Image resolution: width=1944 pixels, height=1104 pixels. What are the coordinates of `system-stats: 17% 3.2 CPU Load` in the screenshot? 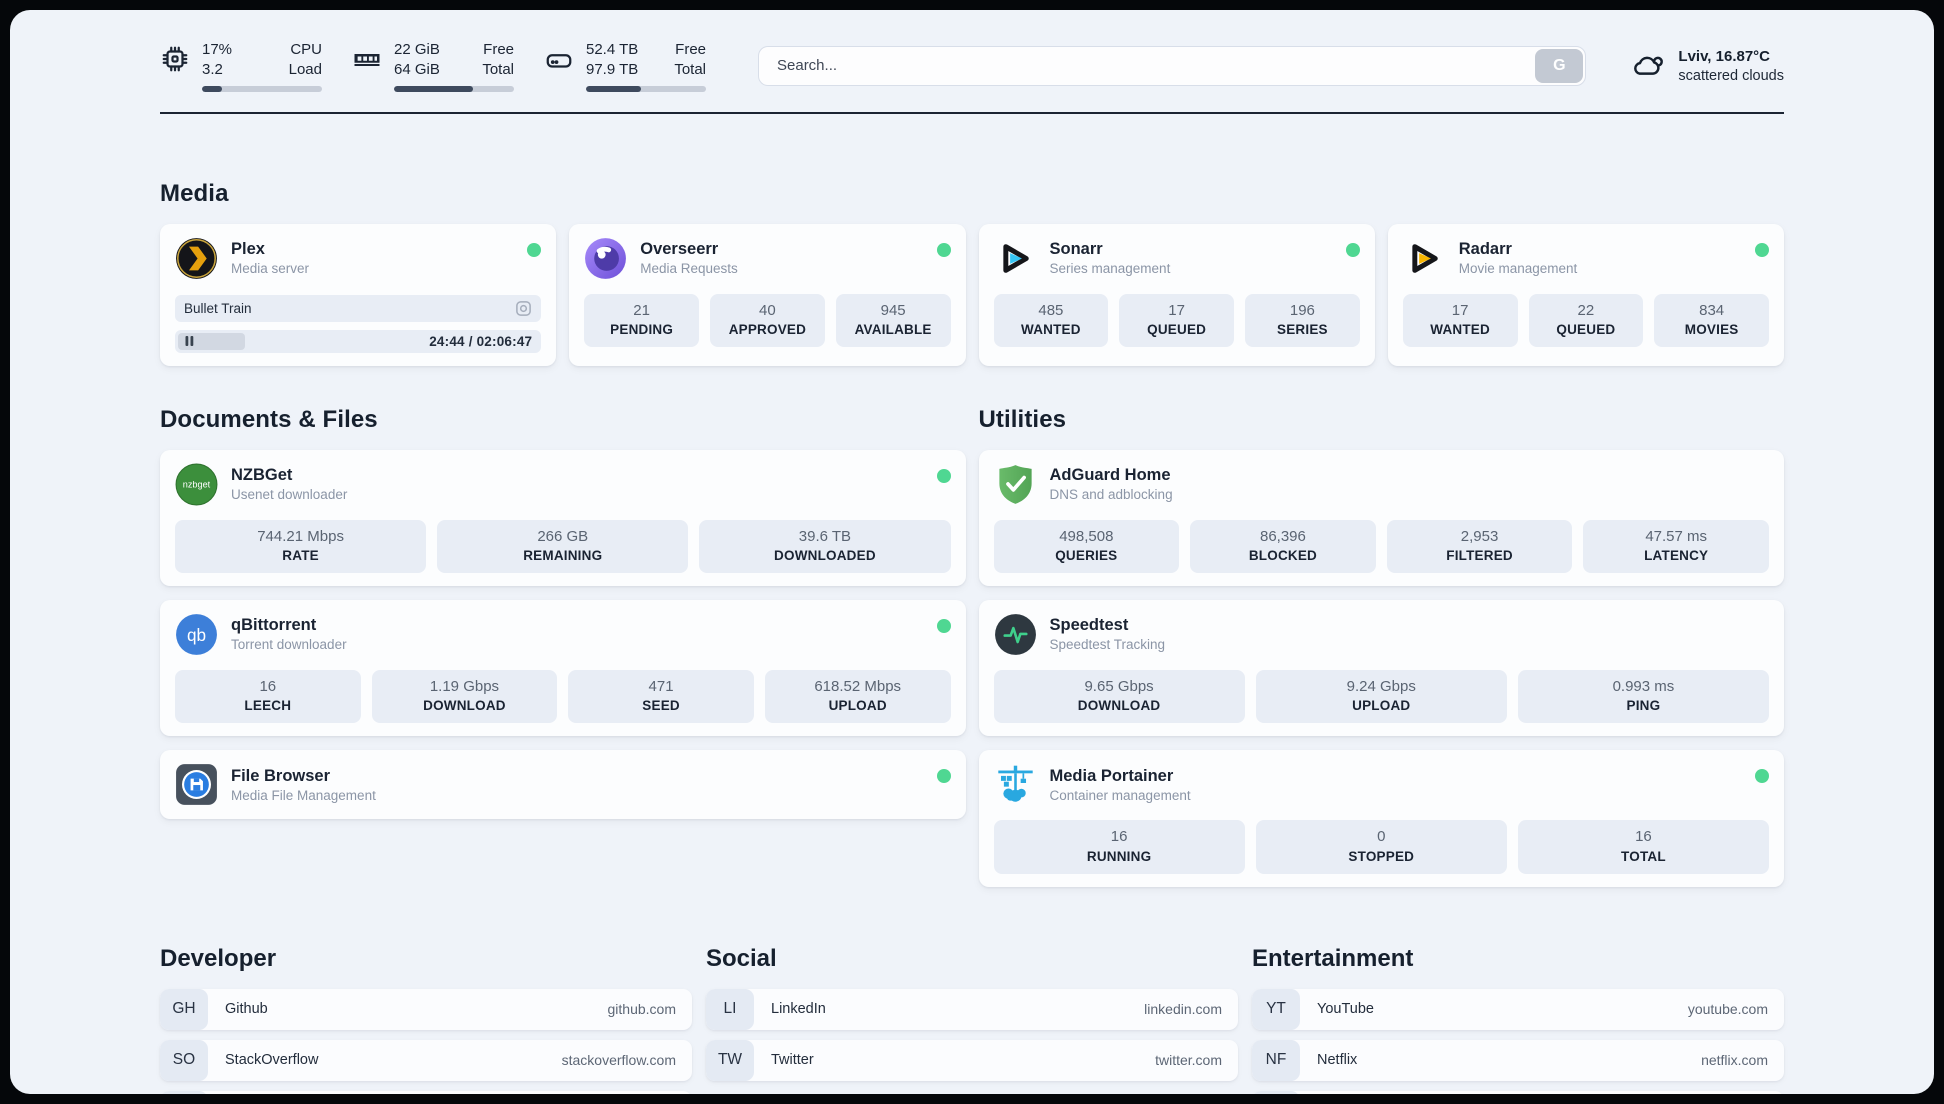 It's located at (433, 66).